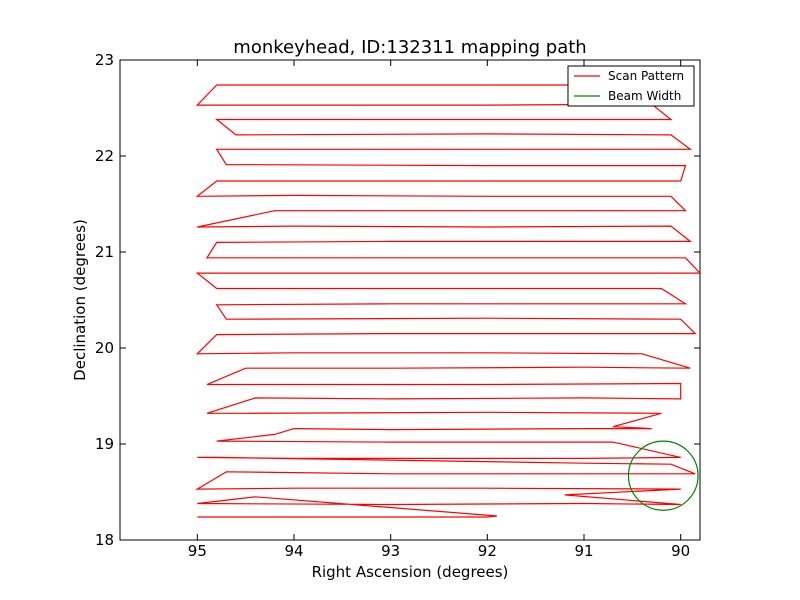  Describe the element at coordinates (104, 540) in the screenshot. I see `y-tick-label: 18` at that location.